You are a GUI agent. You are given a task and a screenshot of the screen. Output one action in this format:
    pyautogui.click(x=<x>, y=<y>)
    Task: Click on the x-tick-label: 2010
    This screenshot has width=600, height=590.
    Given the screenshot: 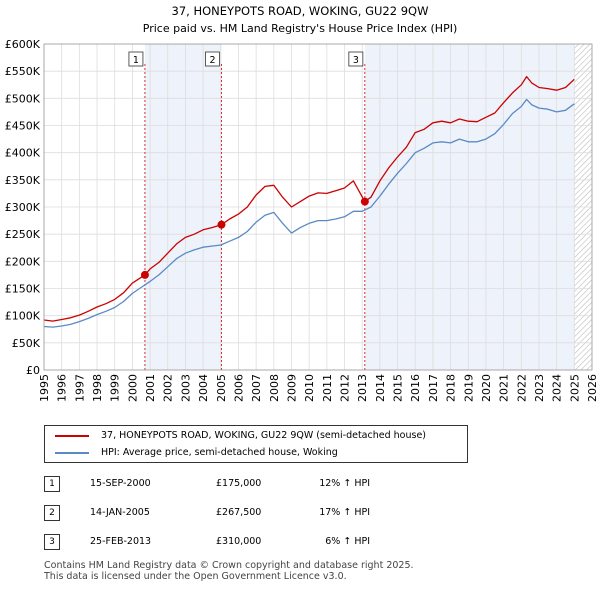 What is the action you would take?
    pyautogui.click(x=309, y=388)
    